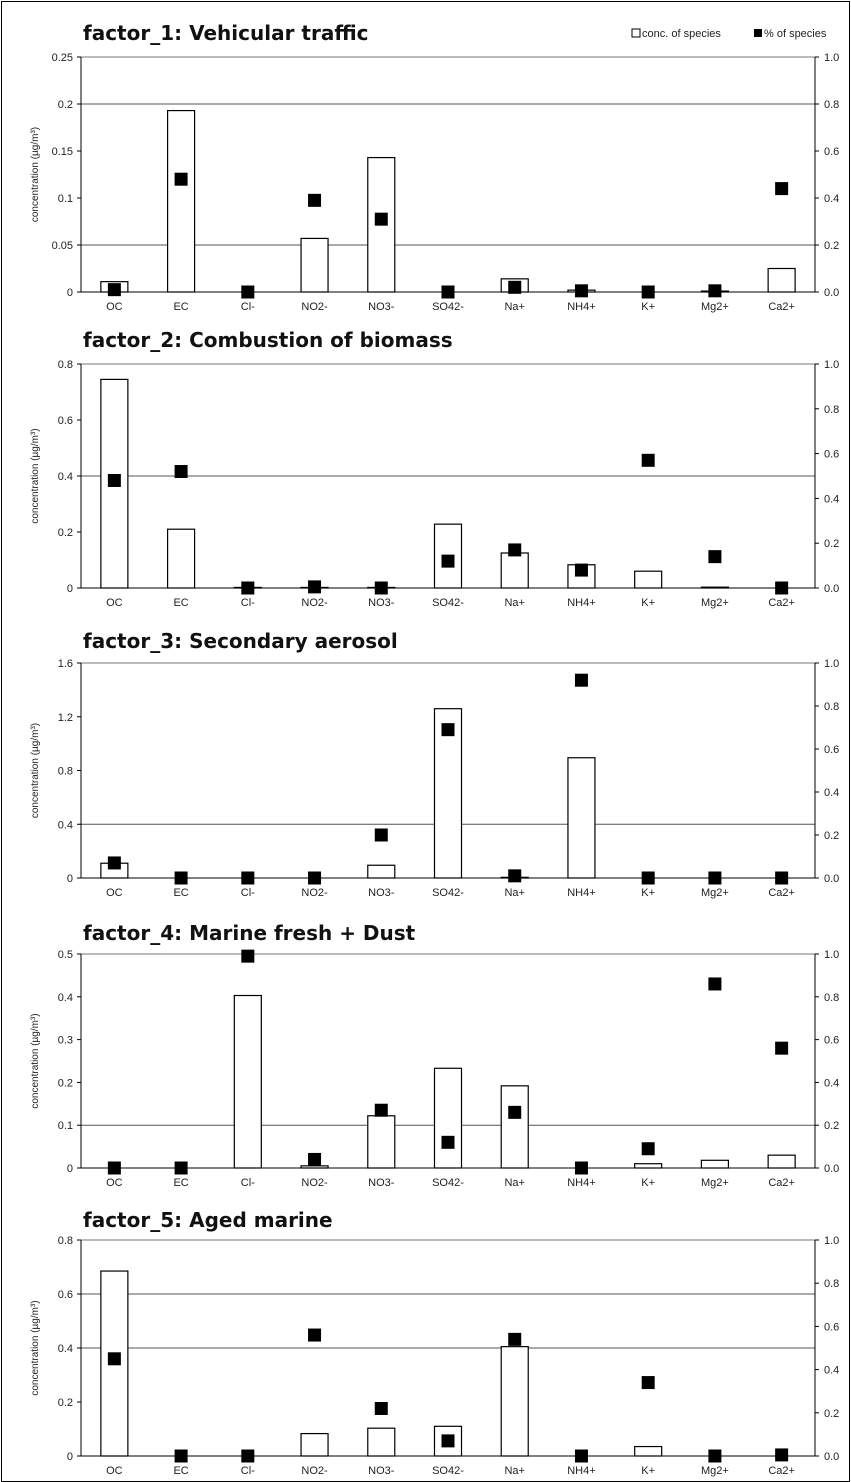 The image size is (851, 1482). What do you see at coordinates (65, 955) in the screenshot?
I see `left-tick-label: 0.5` at bounding box center [65, 955].